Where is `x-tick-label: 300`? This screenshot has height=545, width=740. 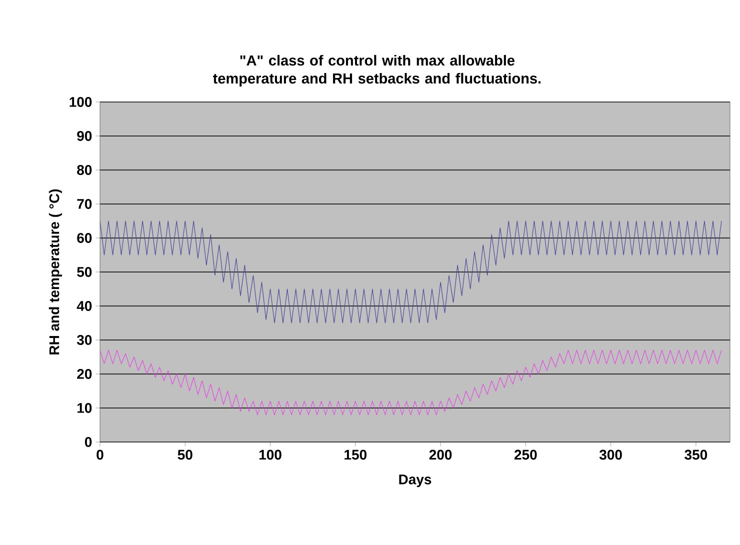 x-tick-label: 300 is located at coordinates (610, 455).